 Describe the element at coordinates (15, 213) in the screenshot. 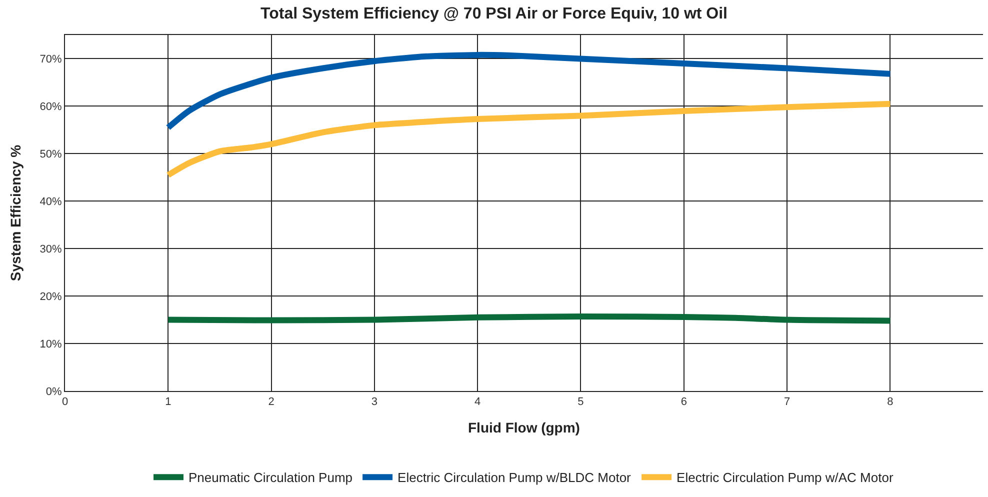

I see `y-axis-title: System Efficiency %` at that location.